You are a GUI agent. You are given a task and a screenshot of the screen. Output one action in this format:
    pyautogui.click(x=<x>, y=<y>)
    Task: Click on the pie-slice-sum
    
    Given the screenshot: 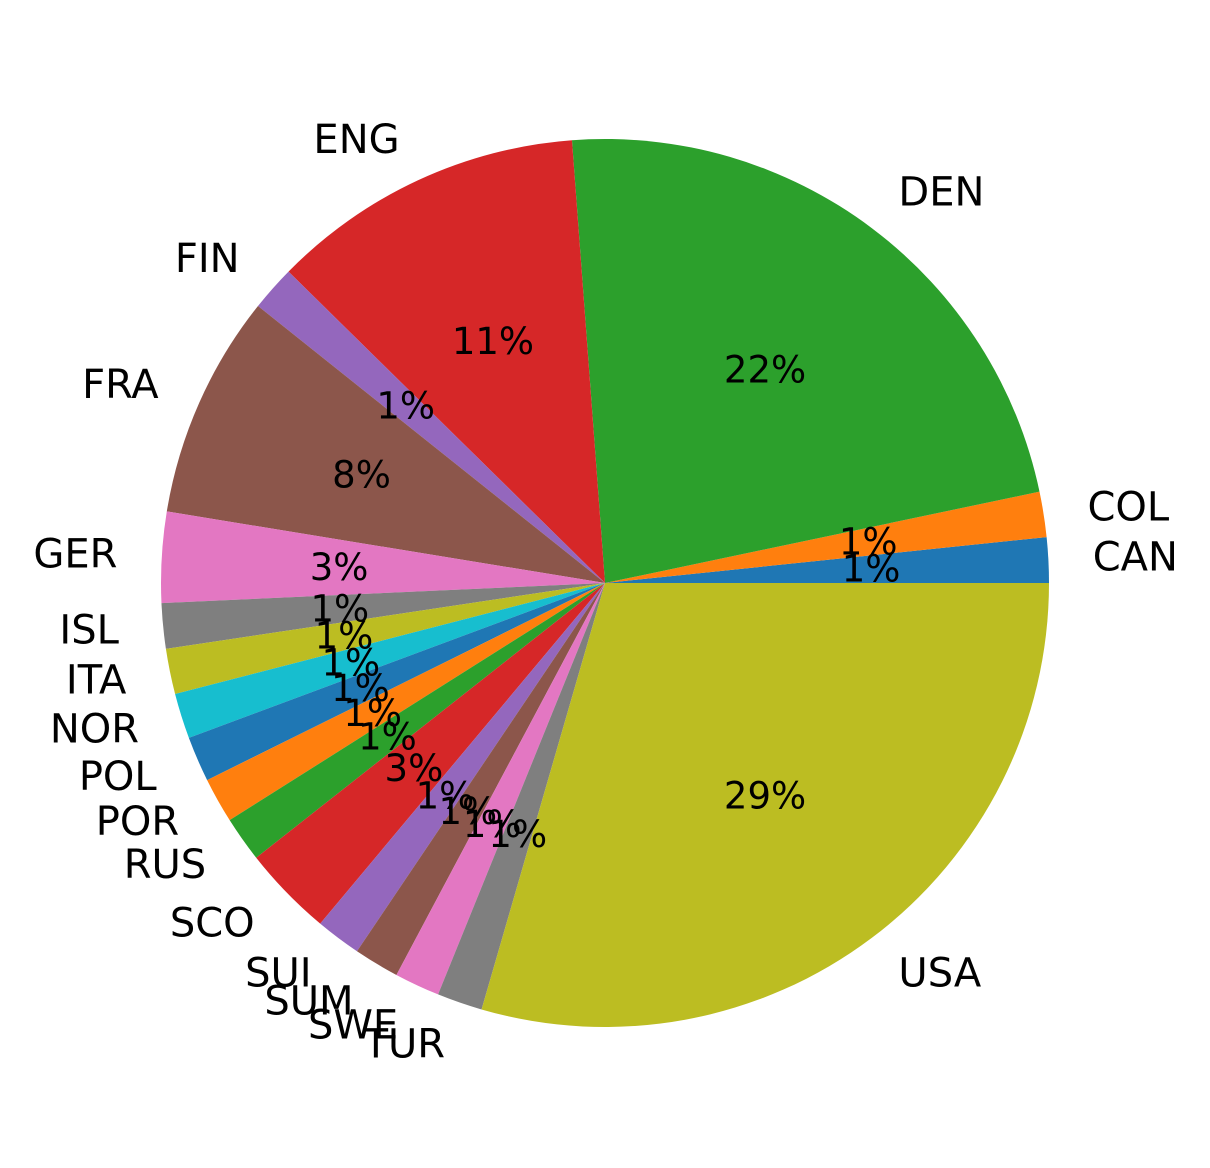 What is the action you would take?
    pyautogui.click(x=480, y=779)
    